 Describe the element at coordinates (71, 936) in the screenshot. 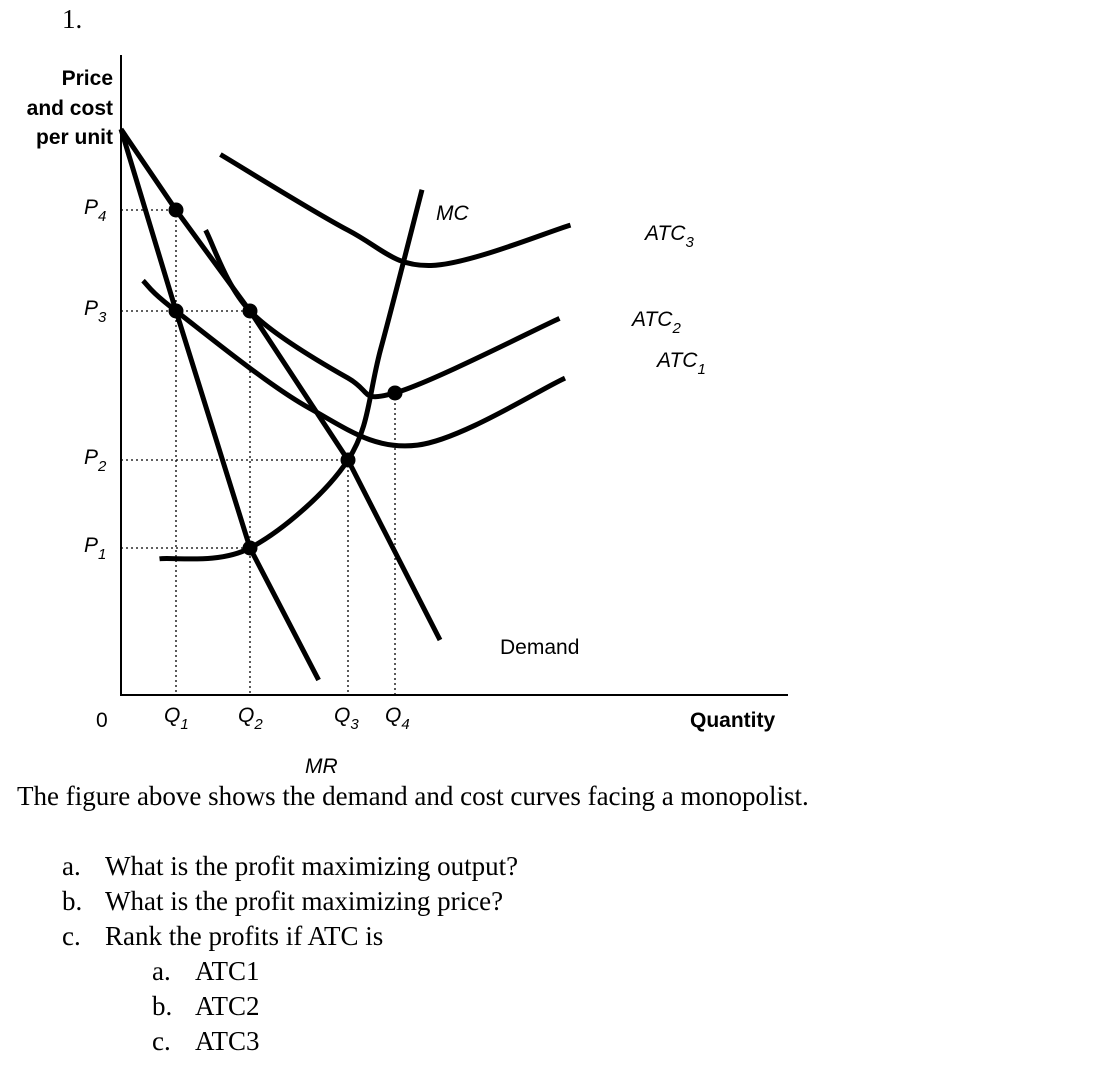

I see `question-marker: c.` at that location.